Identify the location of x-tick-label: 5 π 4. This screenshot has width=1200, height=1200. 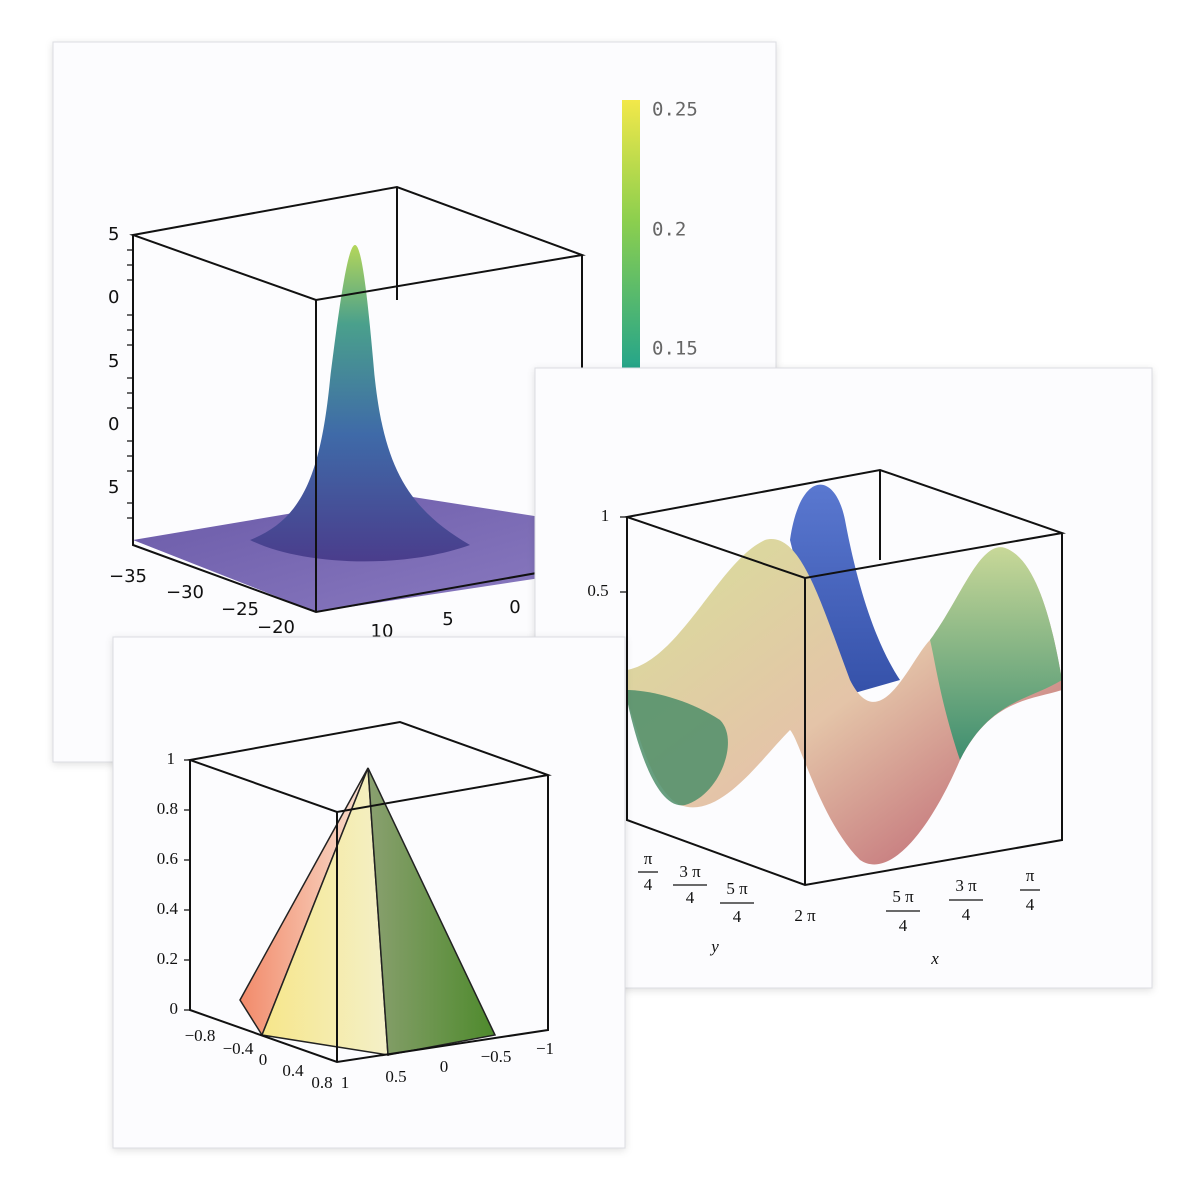
(903, 911).